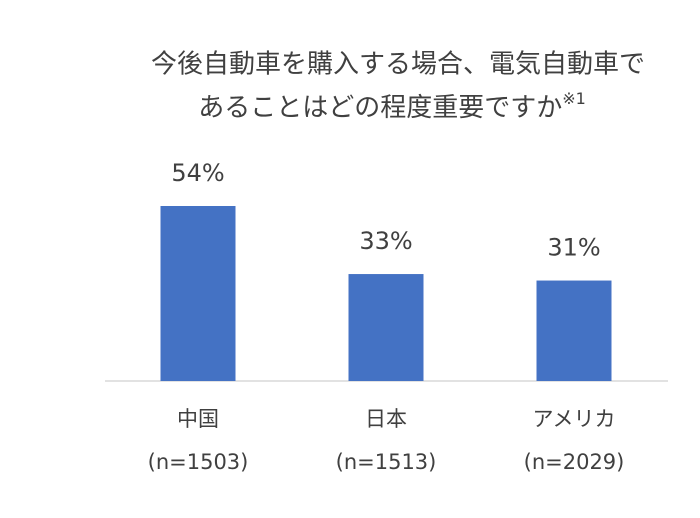  I want to click on x-tick-label: アメリカ, so click(574, 419).